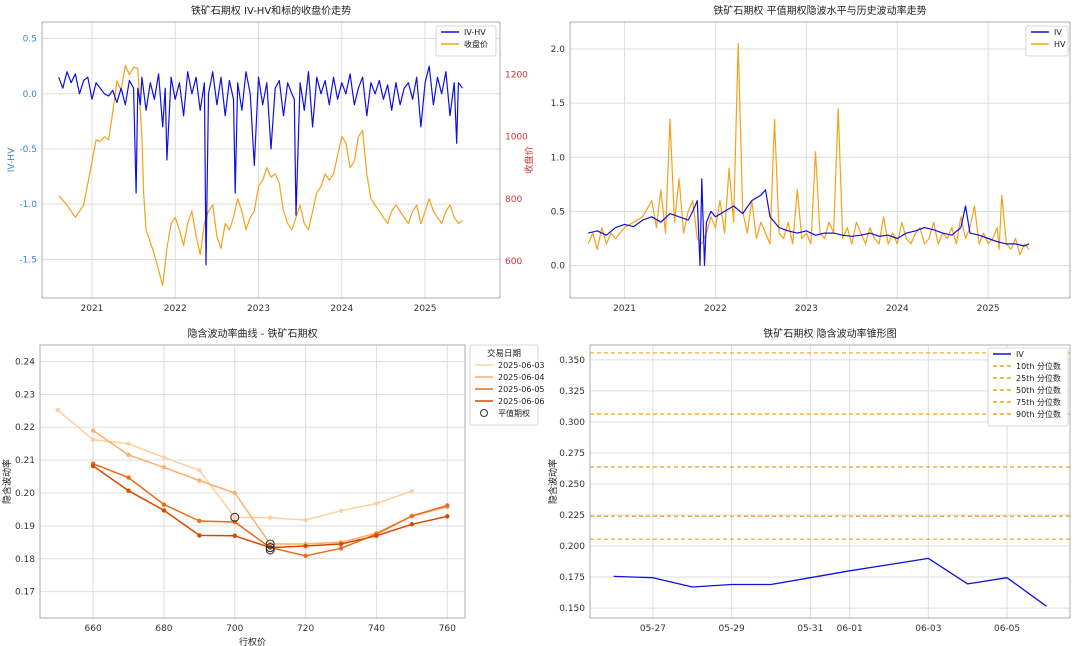 Image resolution: width=1080 pixels, height=646 pixels. What do you see at coordinates (516, 138) in the screenshot?
I see `y-right-tick-label: 1000` at bounding box center [516, 138].